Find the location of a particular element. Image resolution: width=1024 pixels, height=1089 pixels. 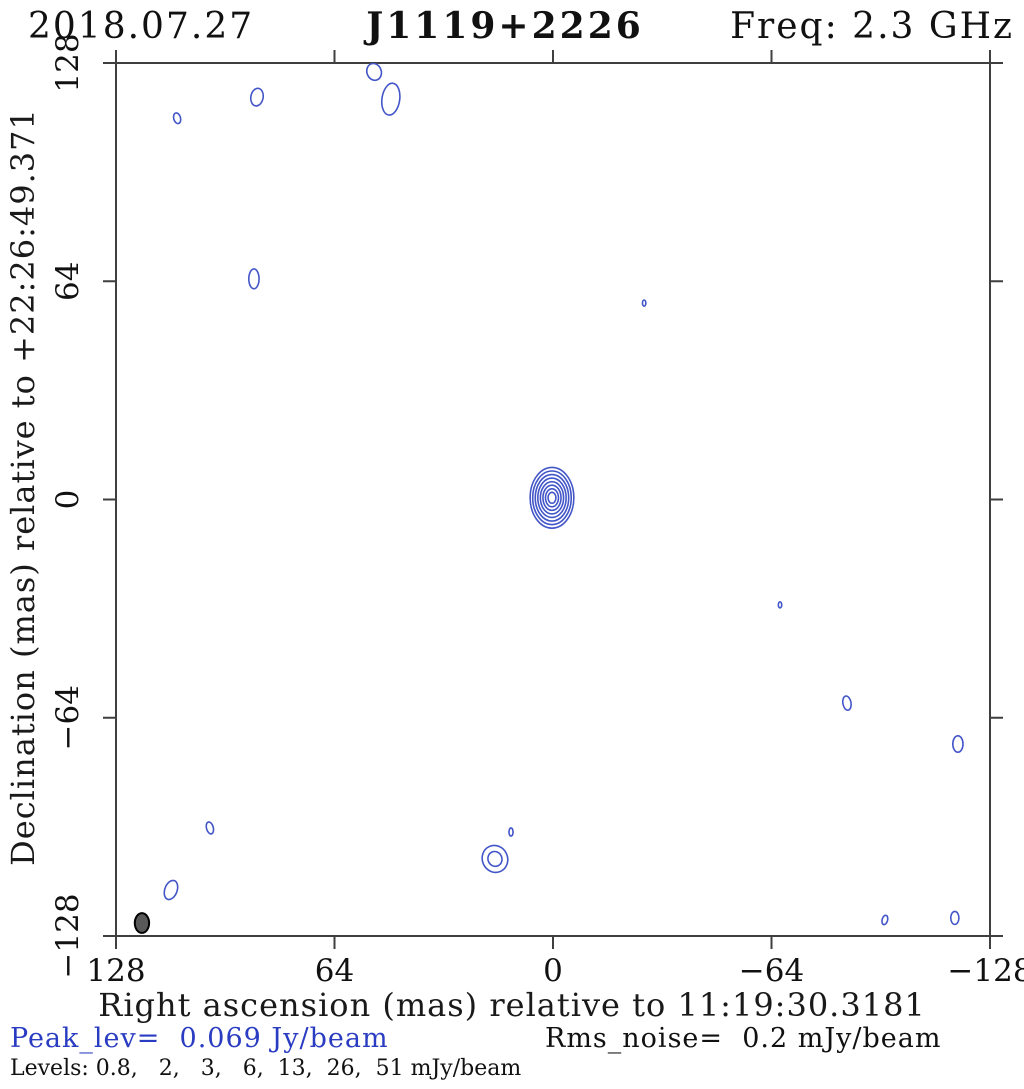

y-tick-label-64: 64 is located at coordinates (68, 281).